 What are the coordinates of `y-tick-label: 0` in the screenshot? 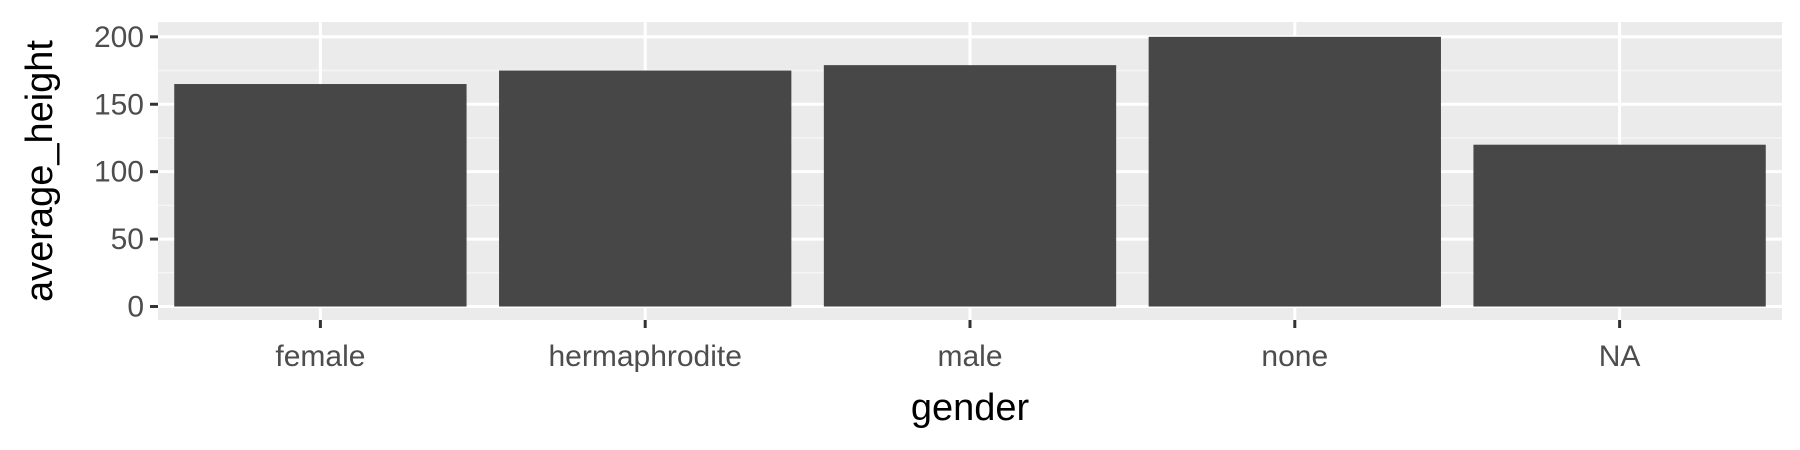 It's located at (135, 307).